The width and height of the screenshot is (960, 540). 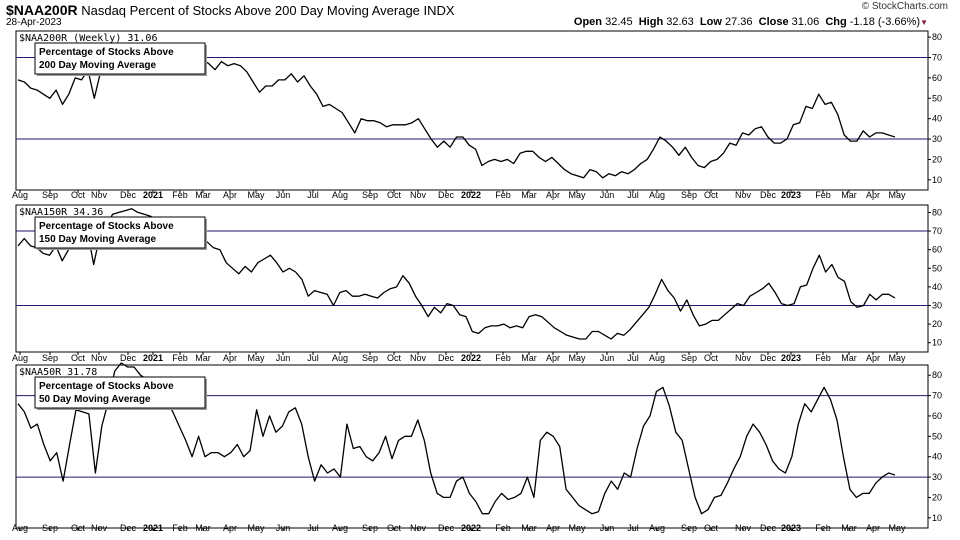 I want to click on note-text-line: 150 Day Moving Average, so click(x=98, y=239).